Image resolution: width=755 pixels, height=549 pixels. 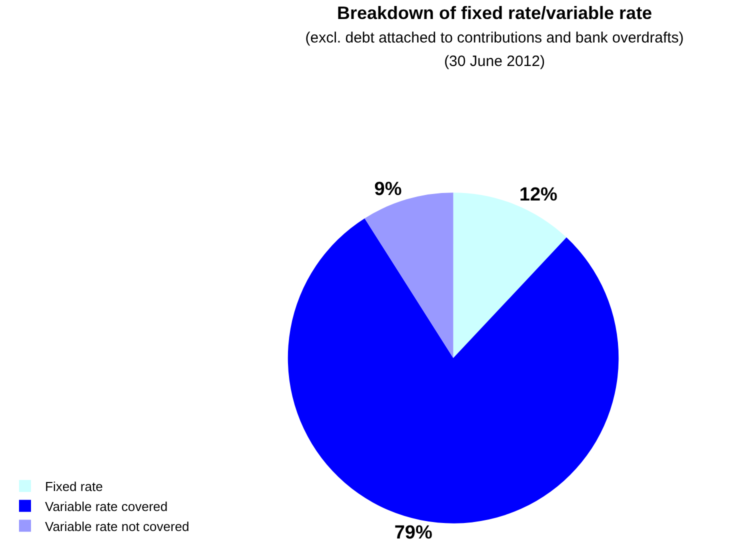 I want to click on legend-label: Variable rate covered, so click(x=106, y=506).